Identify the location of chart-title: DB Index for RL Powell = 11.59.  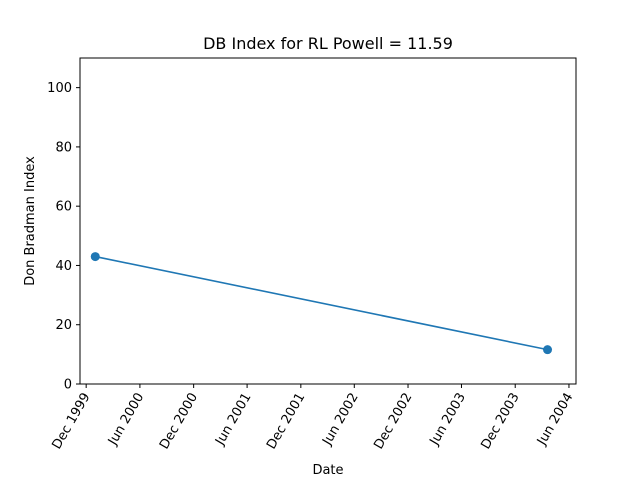
(328, 43).